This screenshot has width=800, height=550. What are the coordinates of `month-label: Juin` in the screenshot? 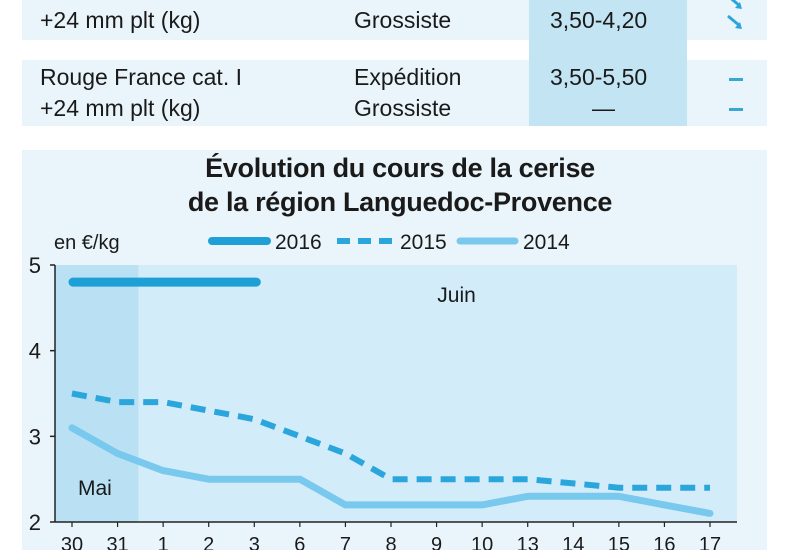 It's located at (456, 295).